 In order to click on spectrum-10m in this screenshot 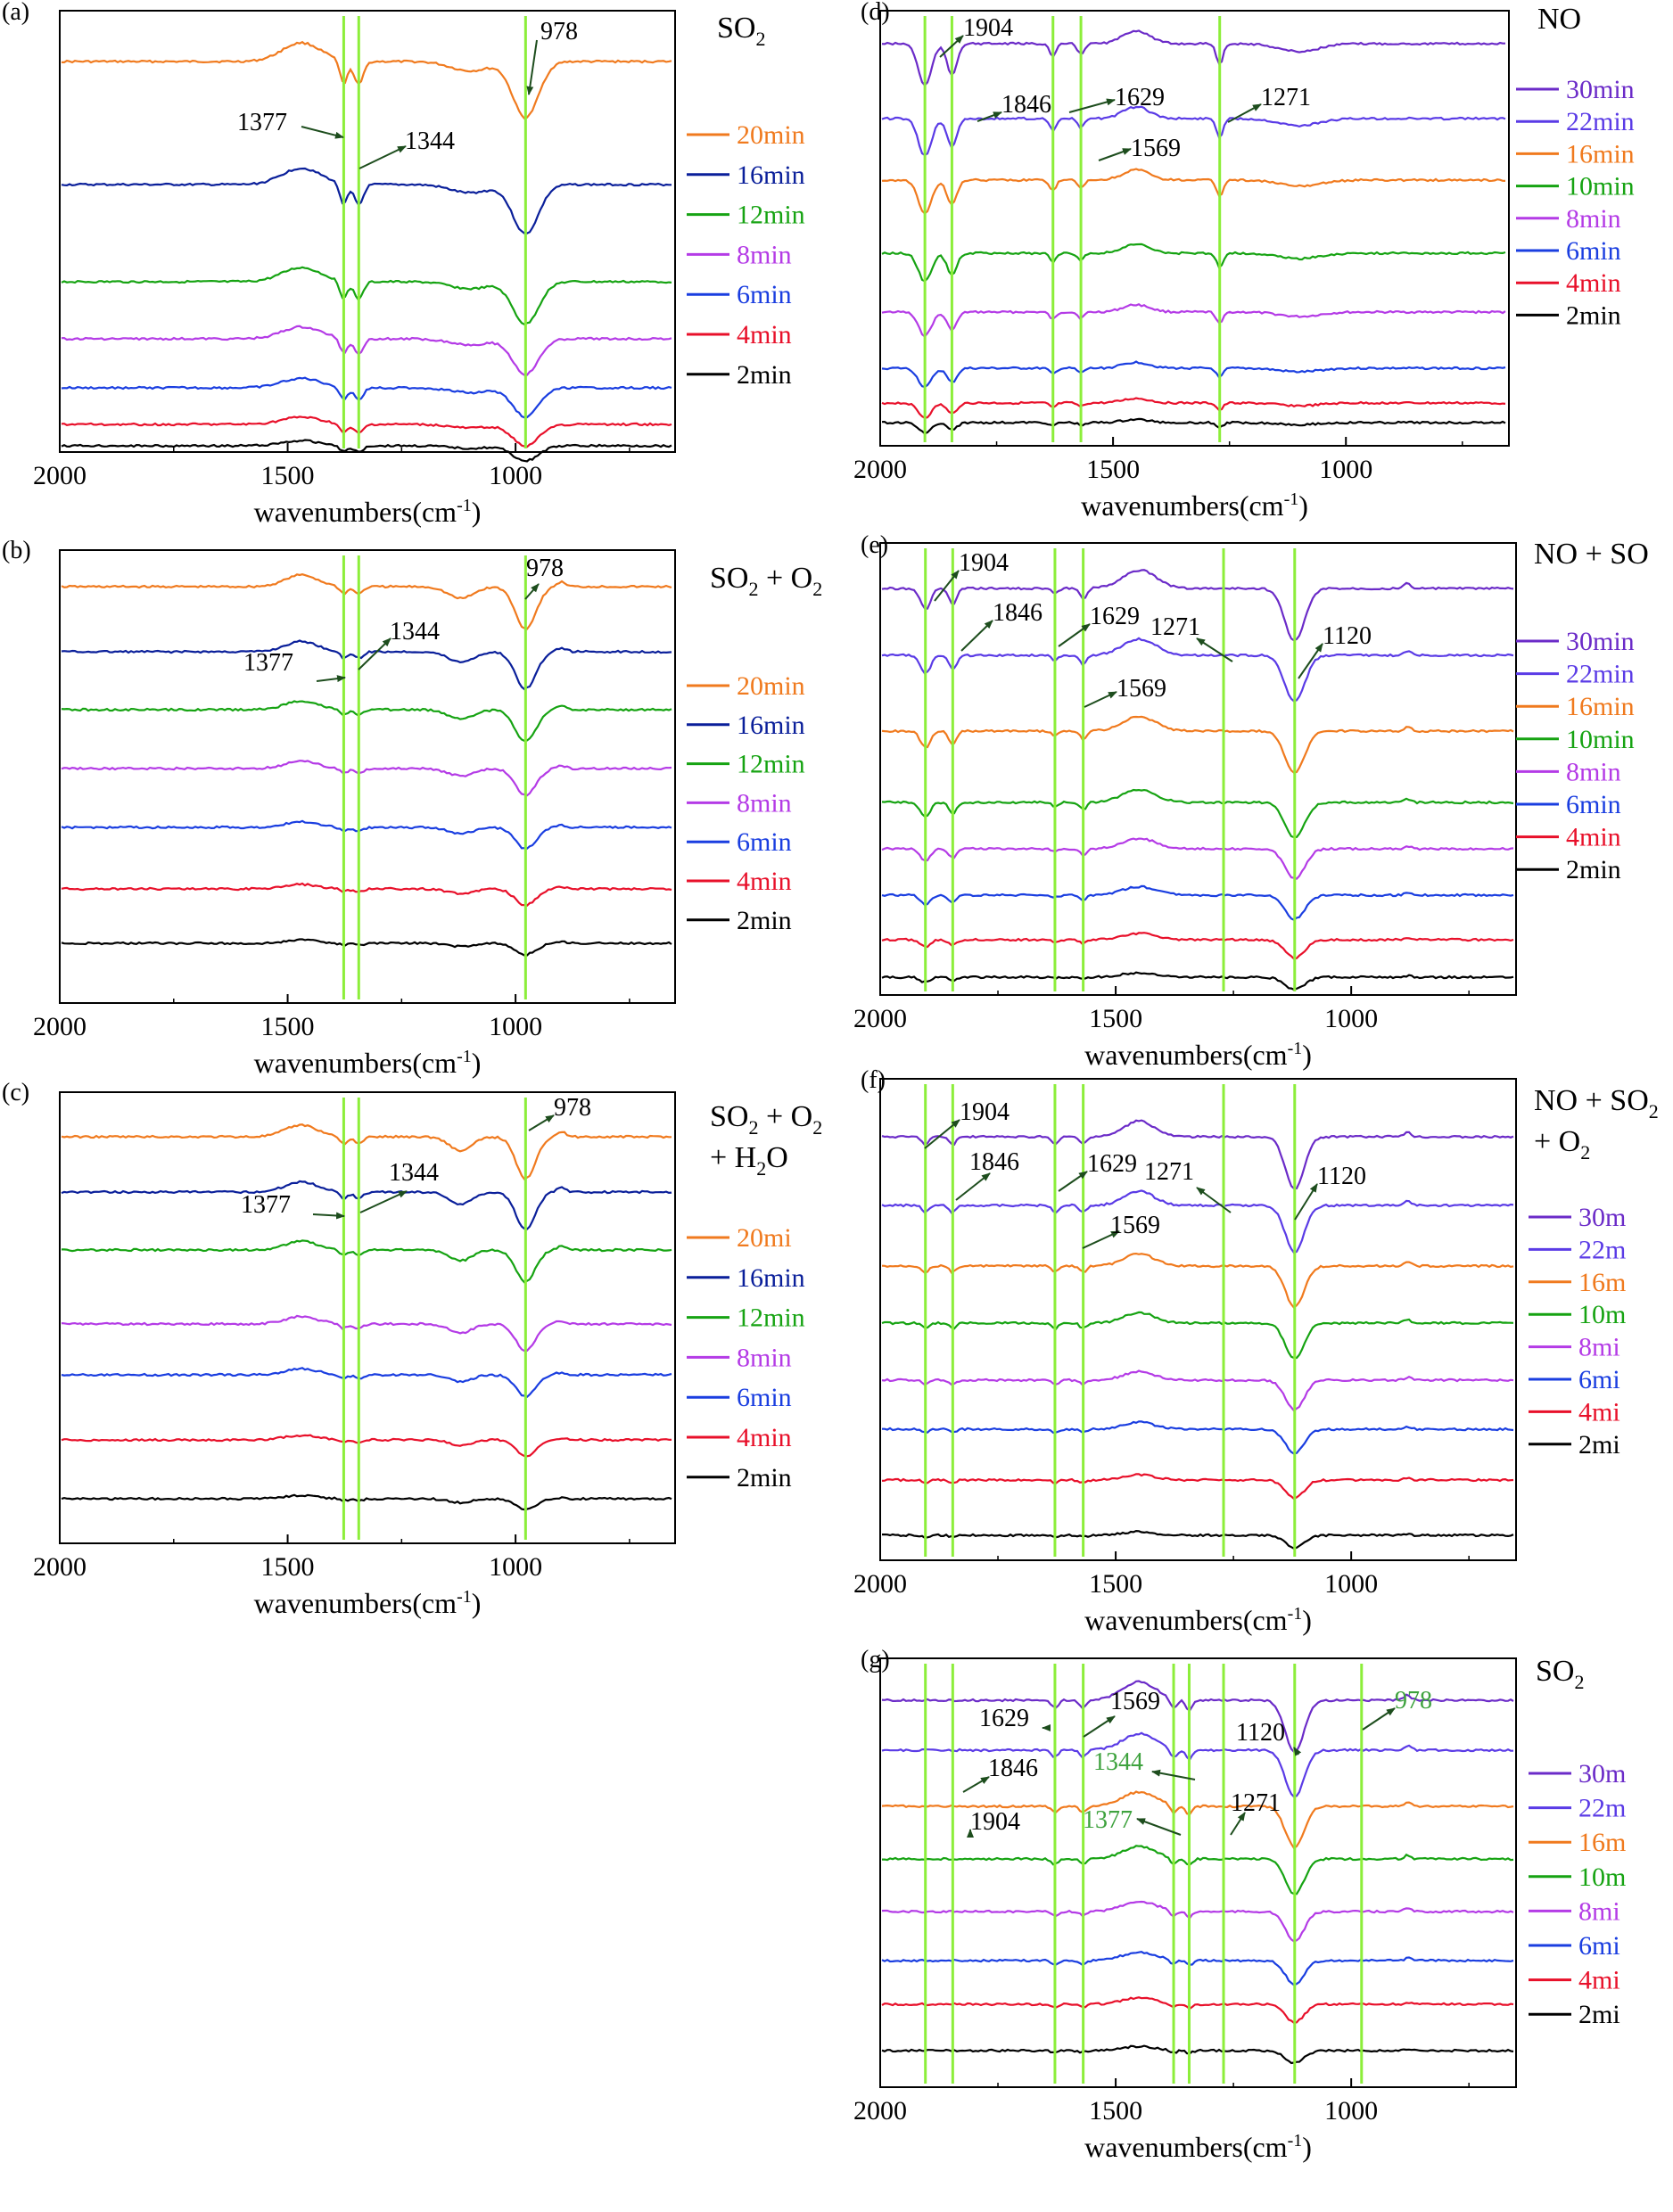, I will do `click(1197, 1335)`.